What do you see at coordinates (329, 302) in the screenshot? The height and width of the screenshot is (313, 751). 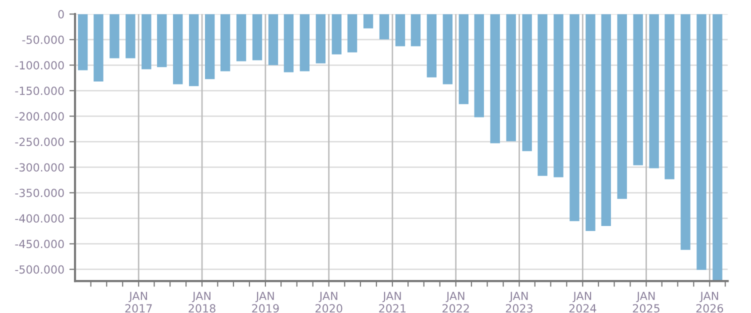 I see `x-tick-label: JAN 2020` at bounding box center [329, 302].